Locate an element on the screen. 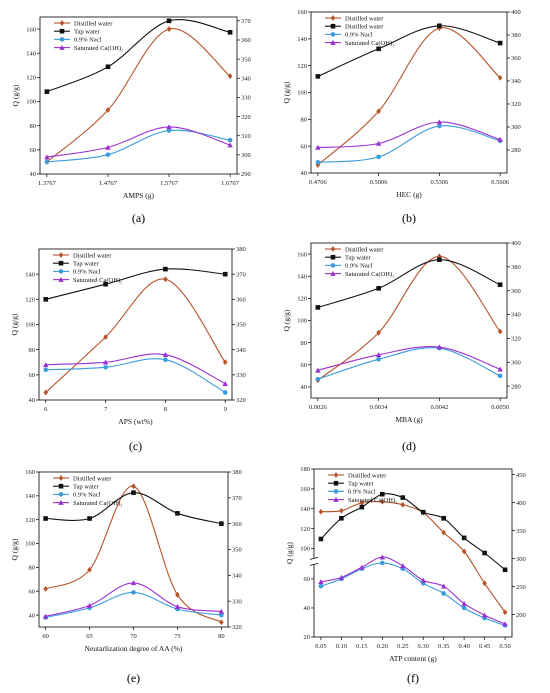 The height and width of the screenshot is (693, 550). panel-label: (a) is located at coordinates (138, 218).